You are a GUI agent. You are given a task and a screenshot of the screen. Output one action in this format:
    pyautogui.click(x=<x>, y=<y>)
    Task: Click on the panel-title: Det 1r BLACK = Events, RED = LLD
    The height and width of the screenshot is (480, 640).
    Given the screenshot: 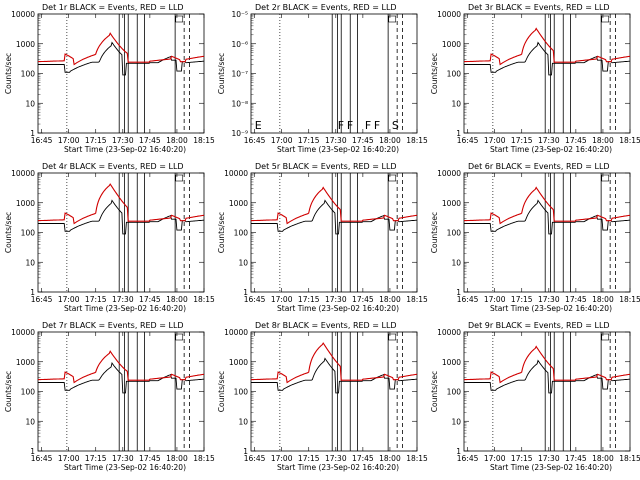 What is the action you would take?
    pyautogui.click(x=113, y=7)
    